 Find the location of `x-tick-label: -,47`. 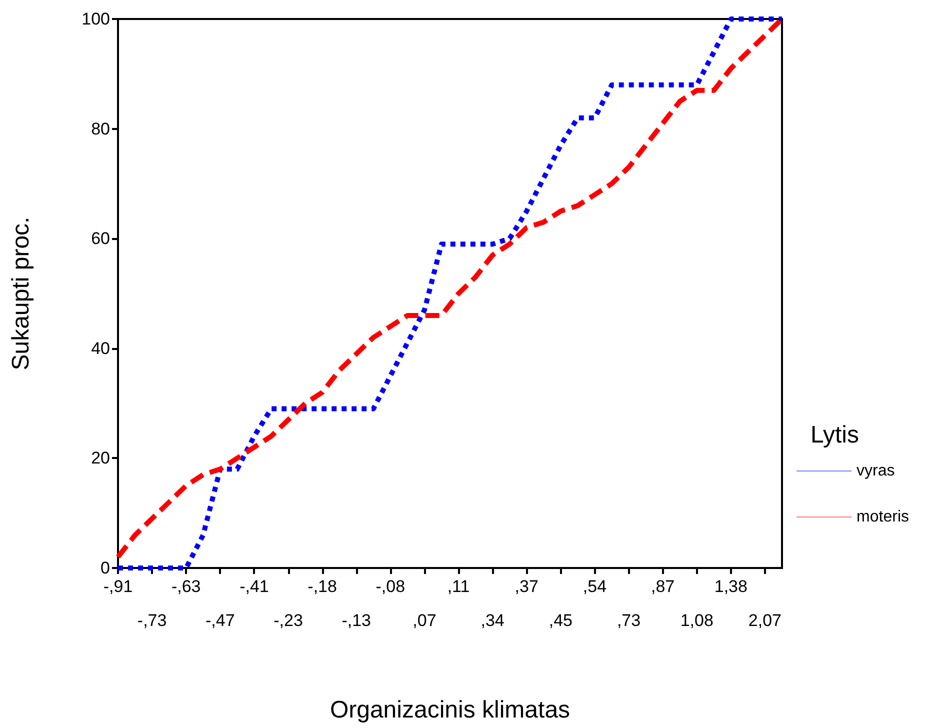

x-tick-label: -,47 is located at coordinates (220, 620).